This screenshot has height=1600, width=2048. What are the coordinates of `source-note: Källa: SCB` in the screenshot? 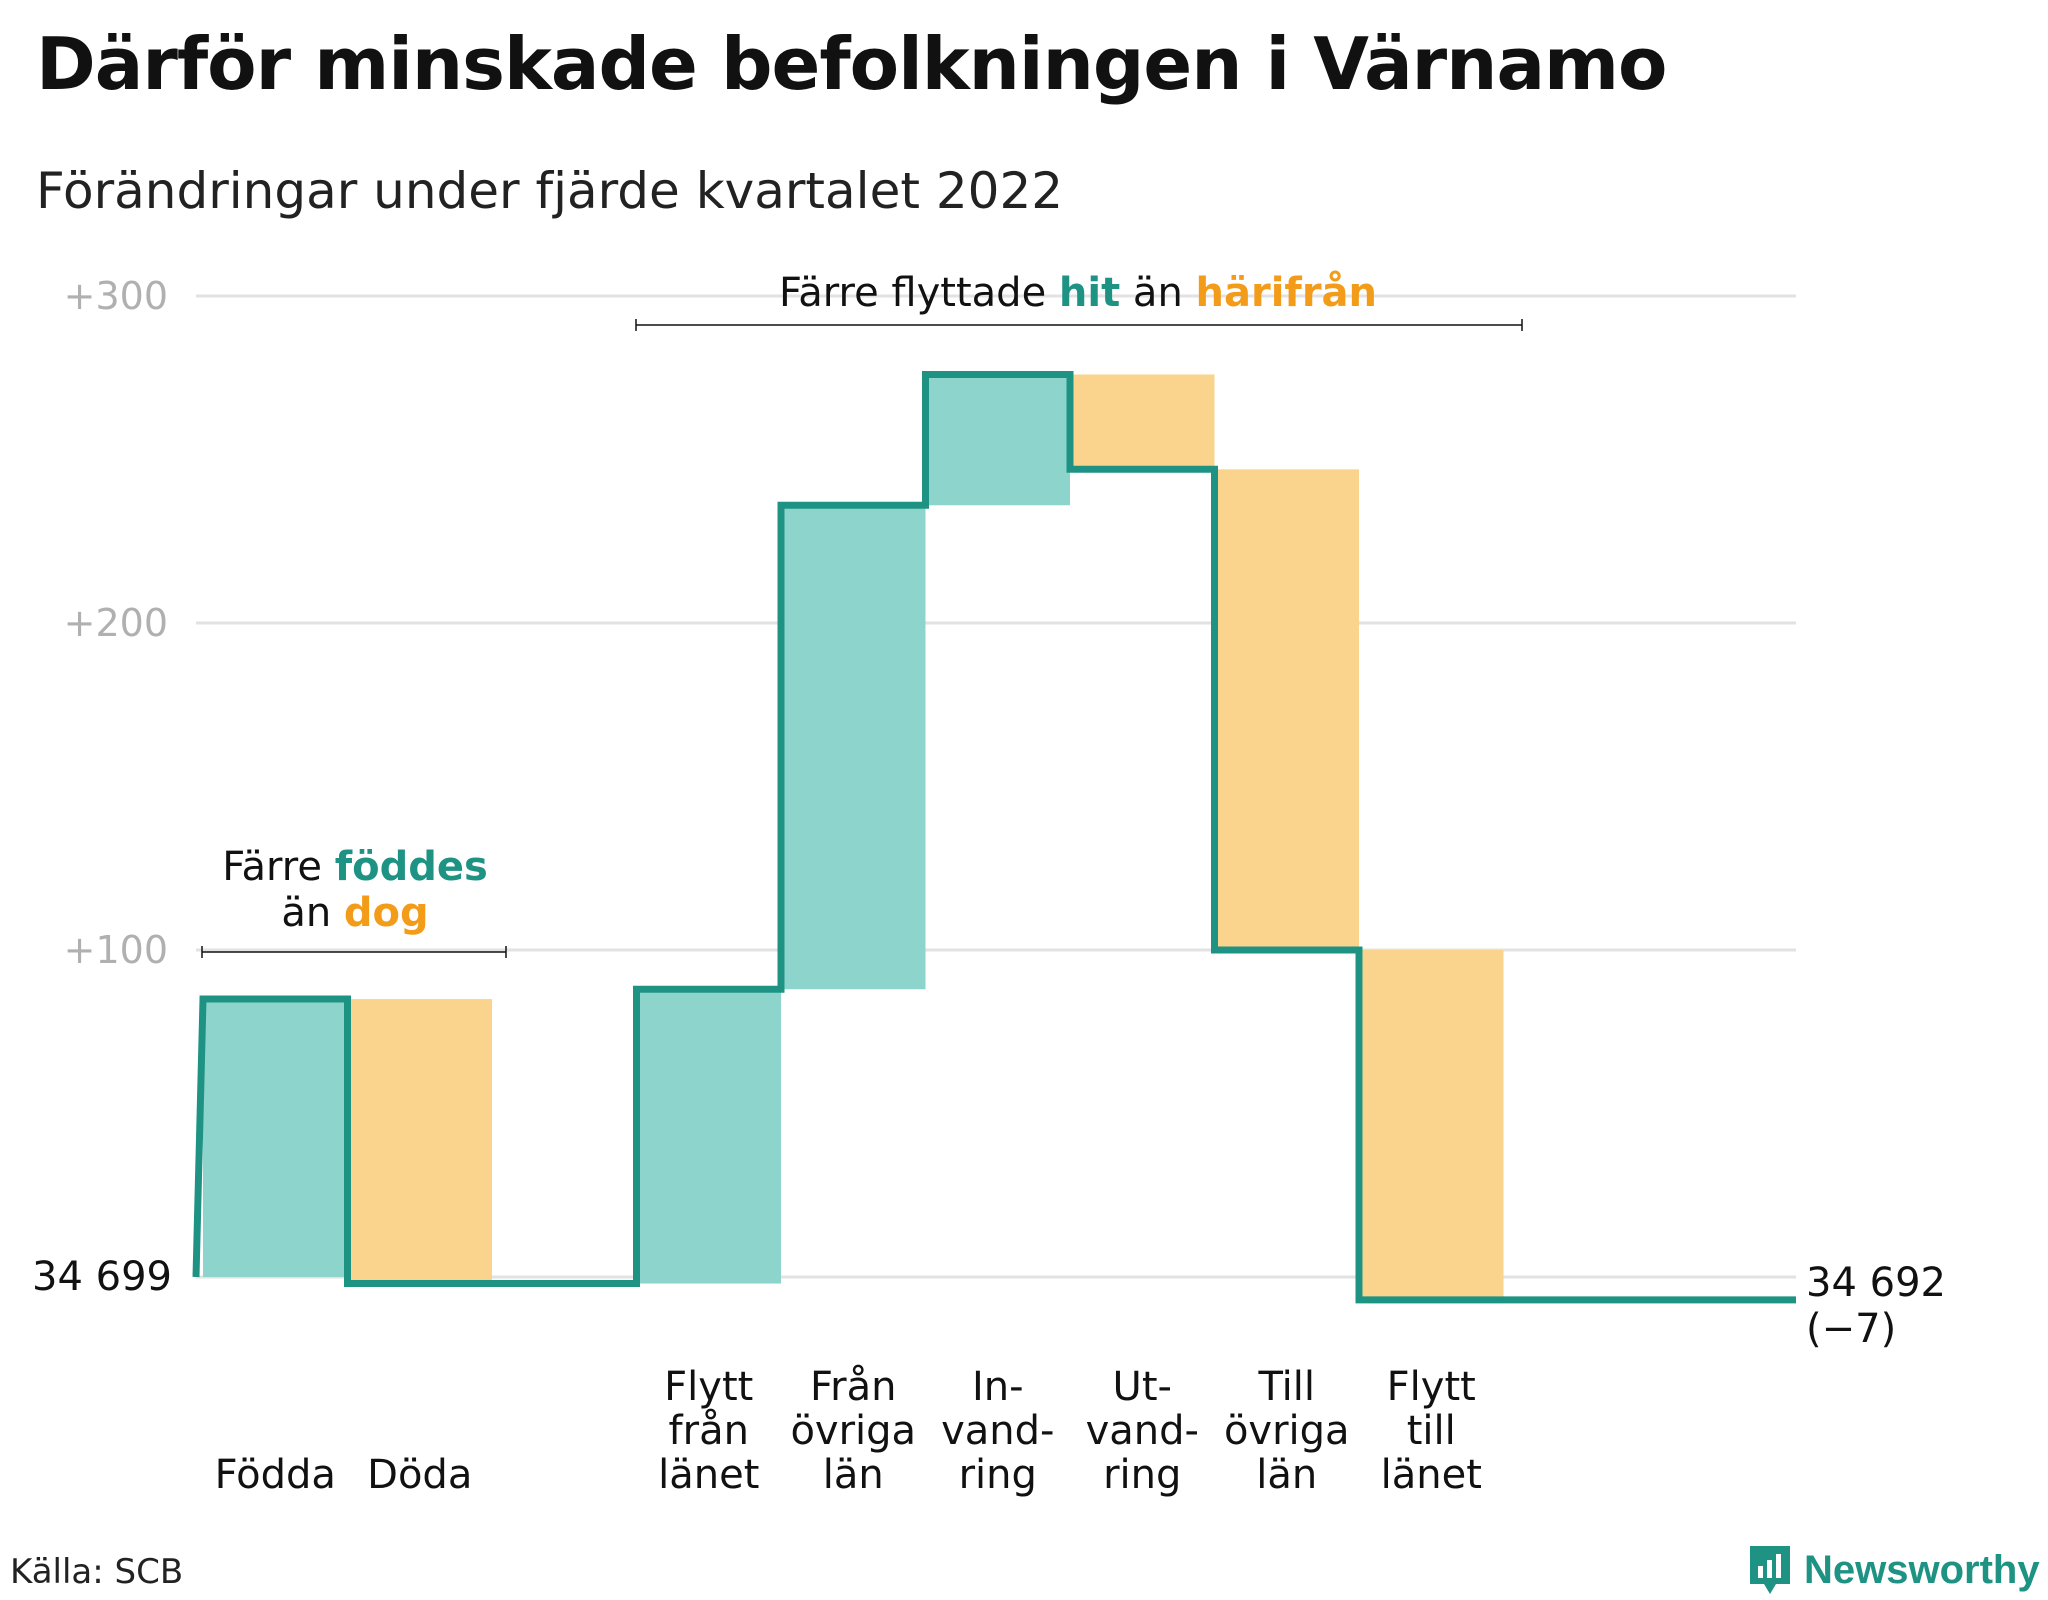 It's located at (97, 1572).